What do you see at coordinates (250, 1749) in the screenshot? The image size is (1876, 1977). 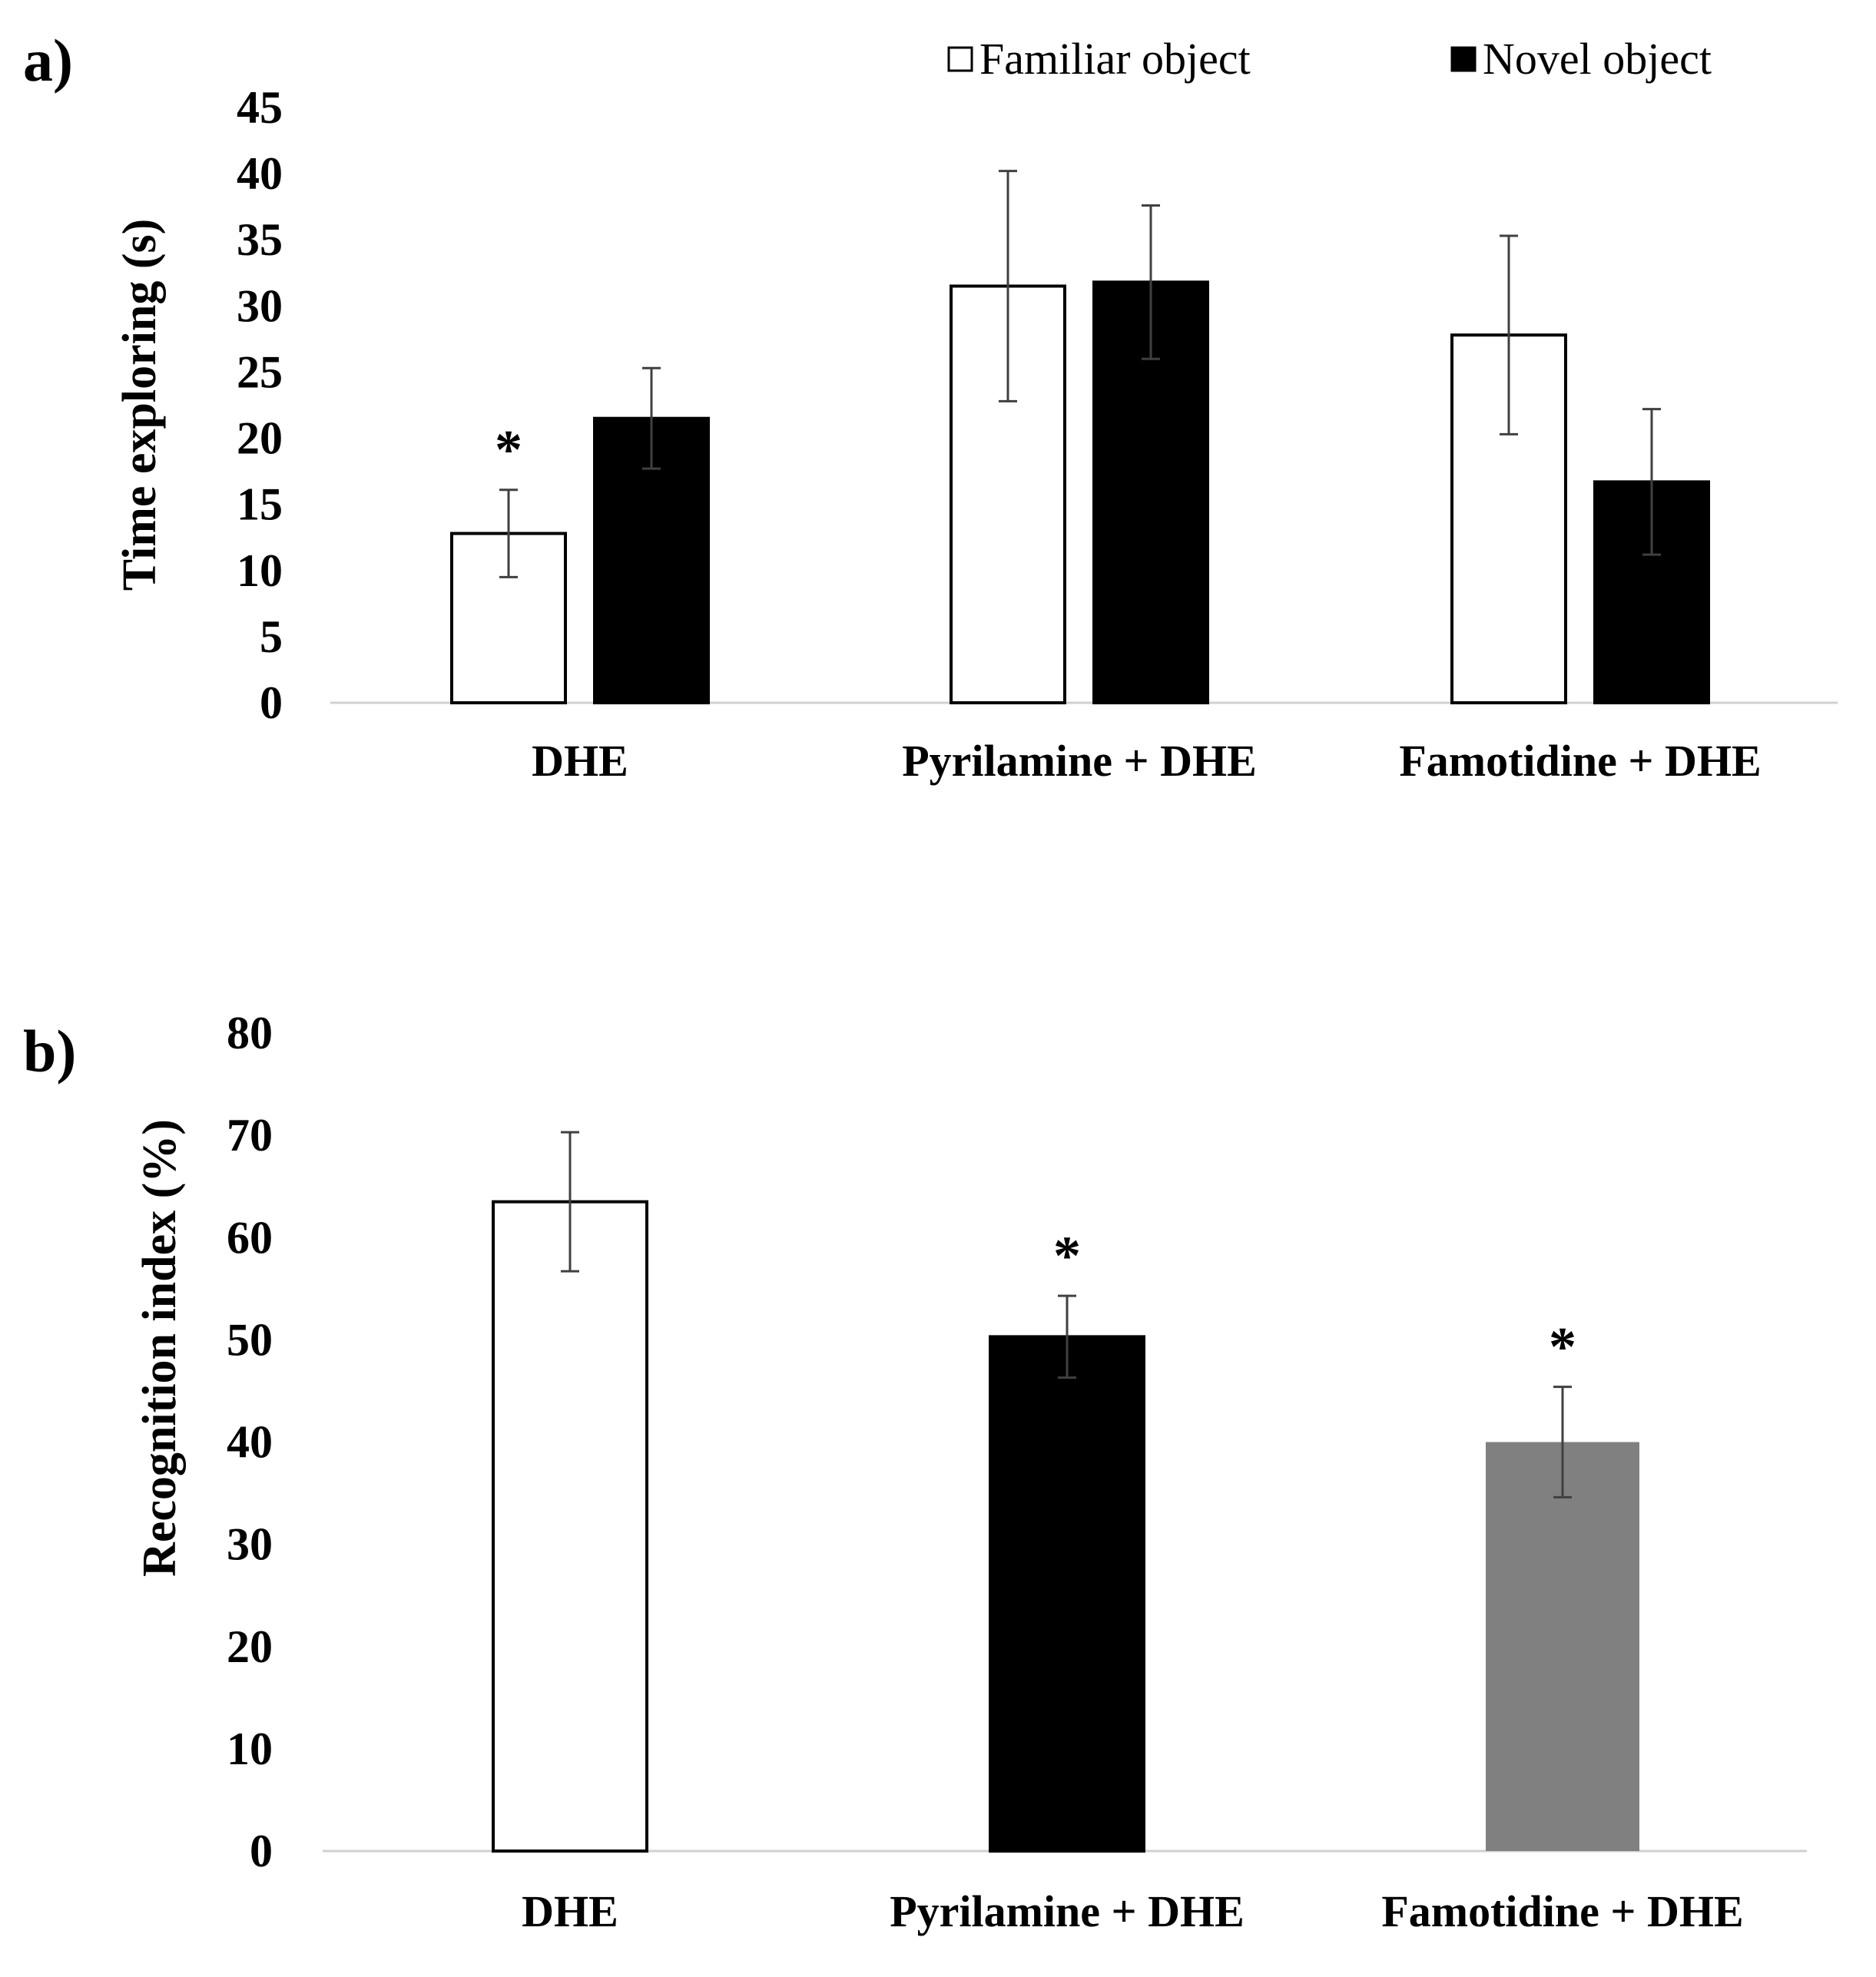 I see `panel-b-y-tick-label: 10` at bounding box center [250, 1749].